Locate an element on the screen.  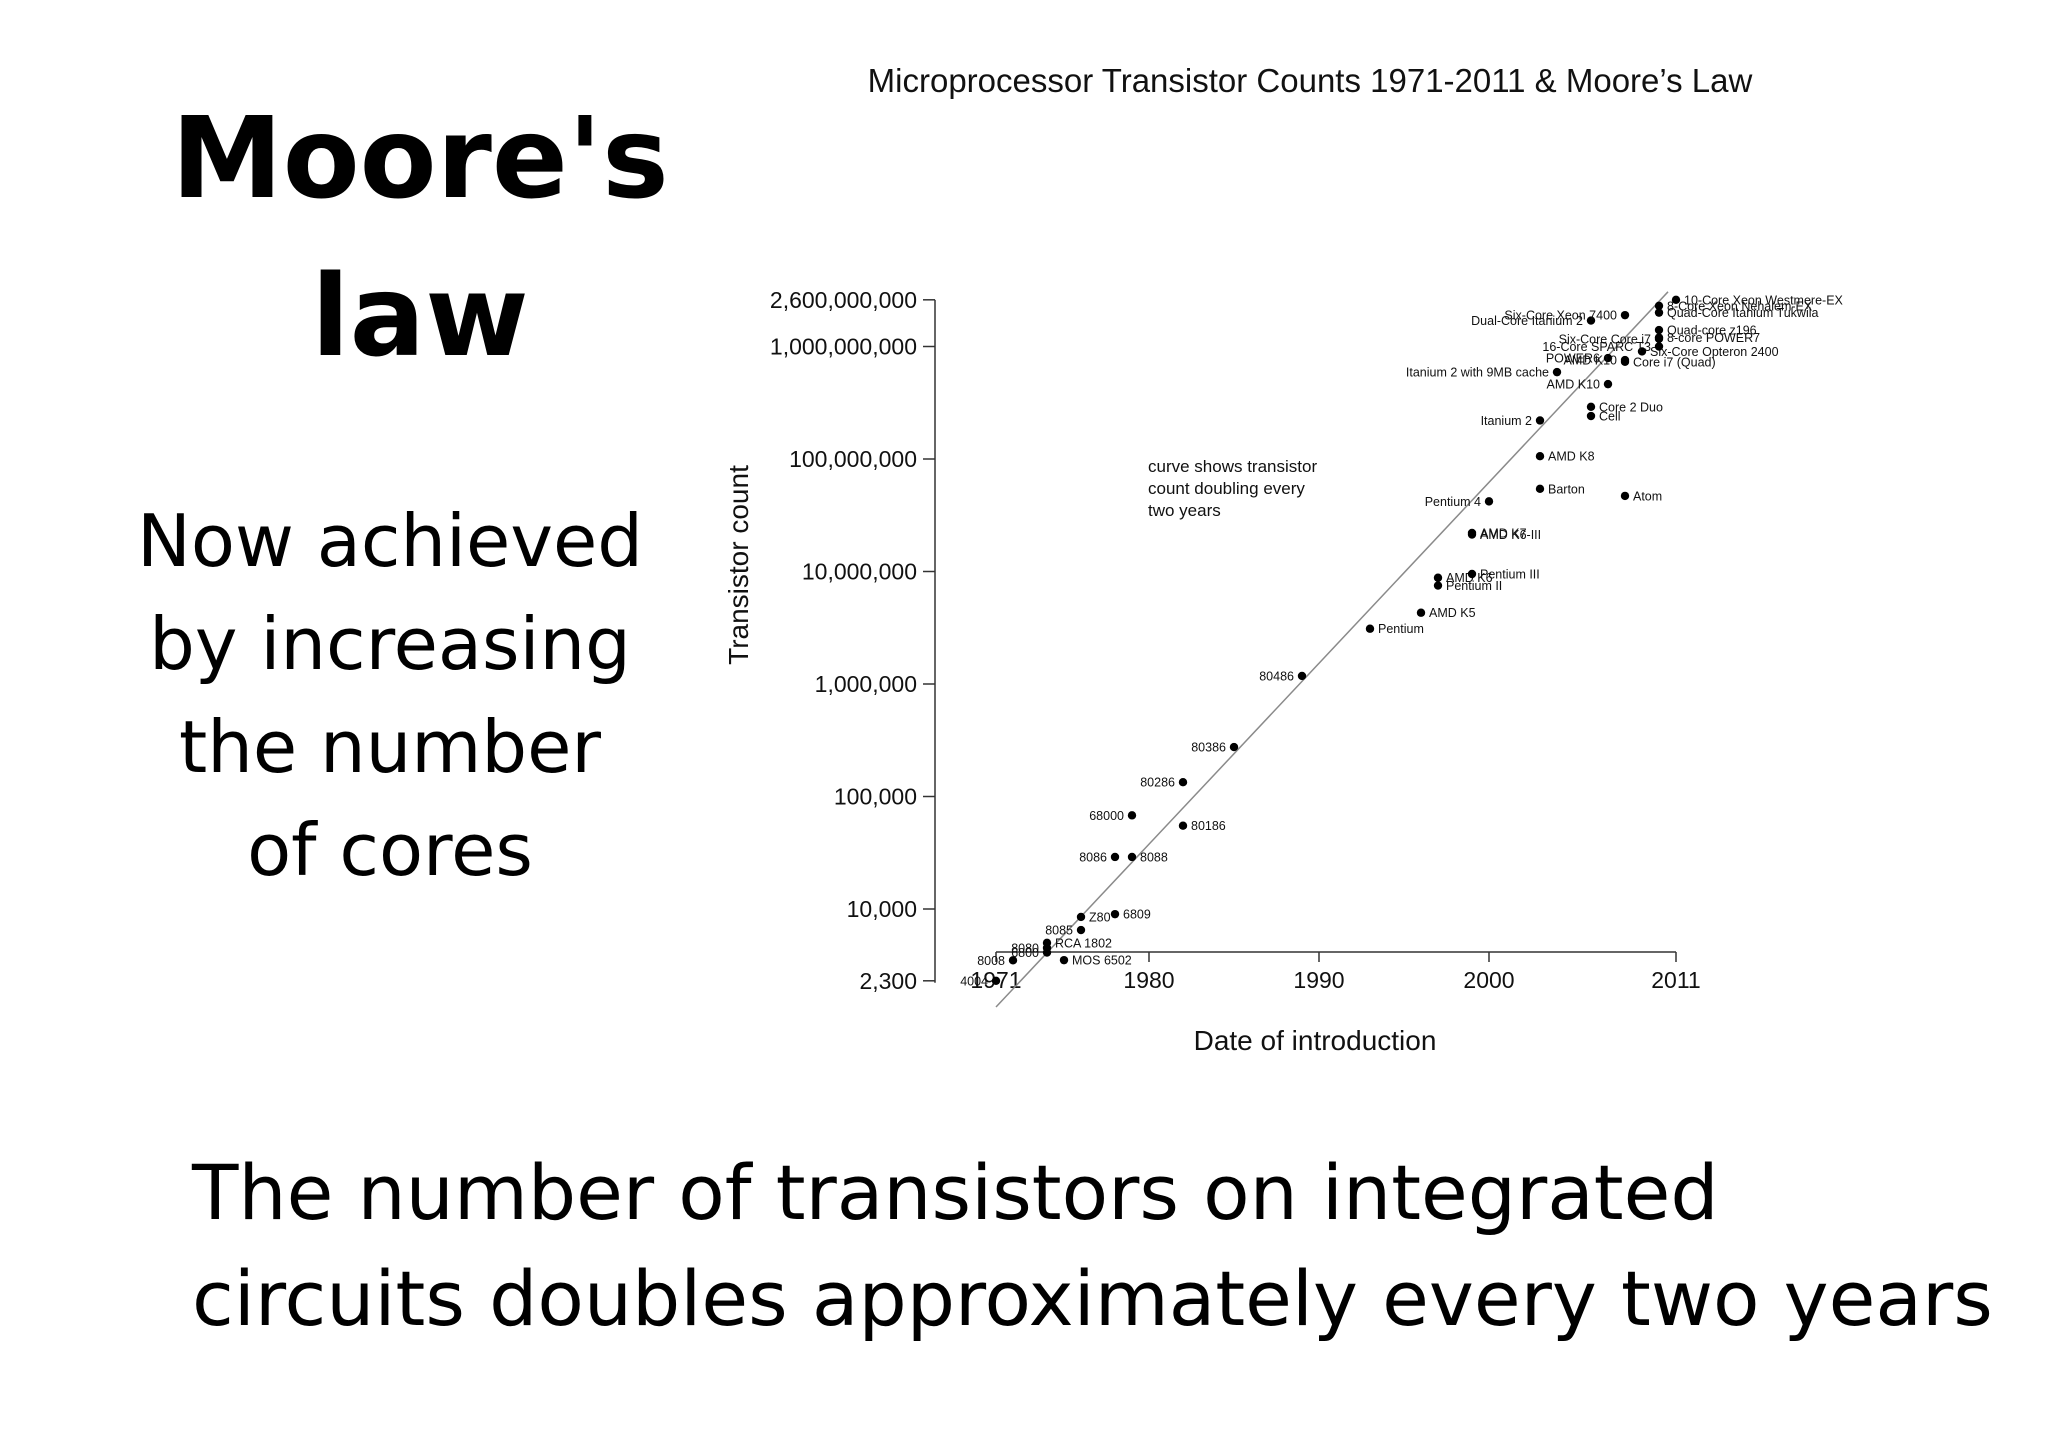
data-point-label: 10-Core Xeon Westmere-EX is located at coordinates (1764, 300).